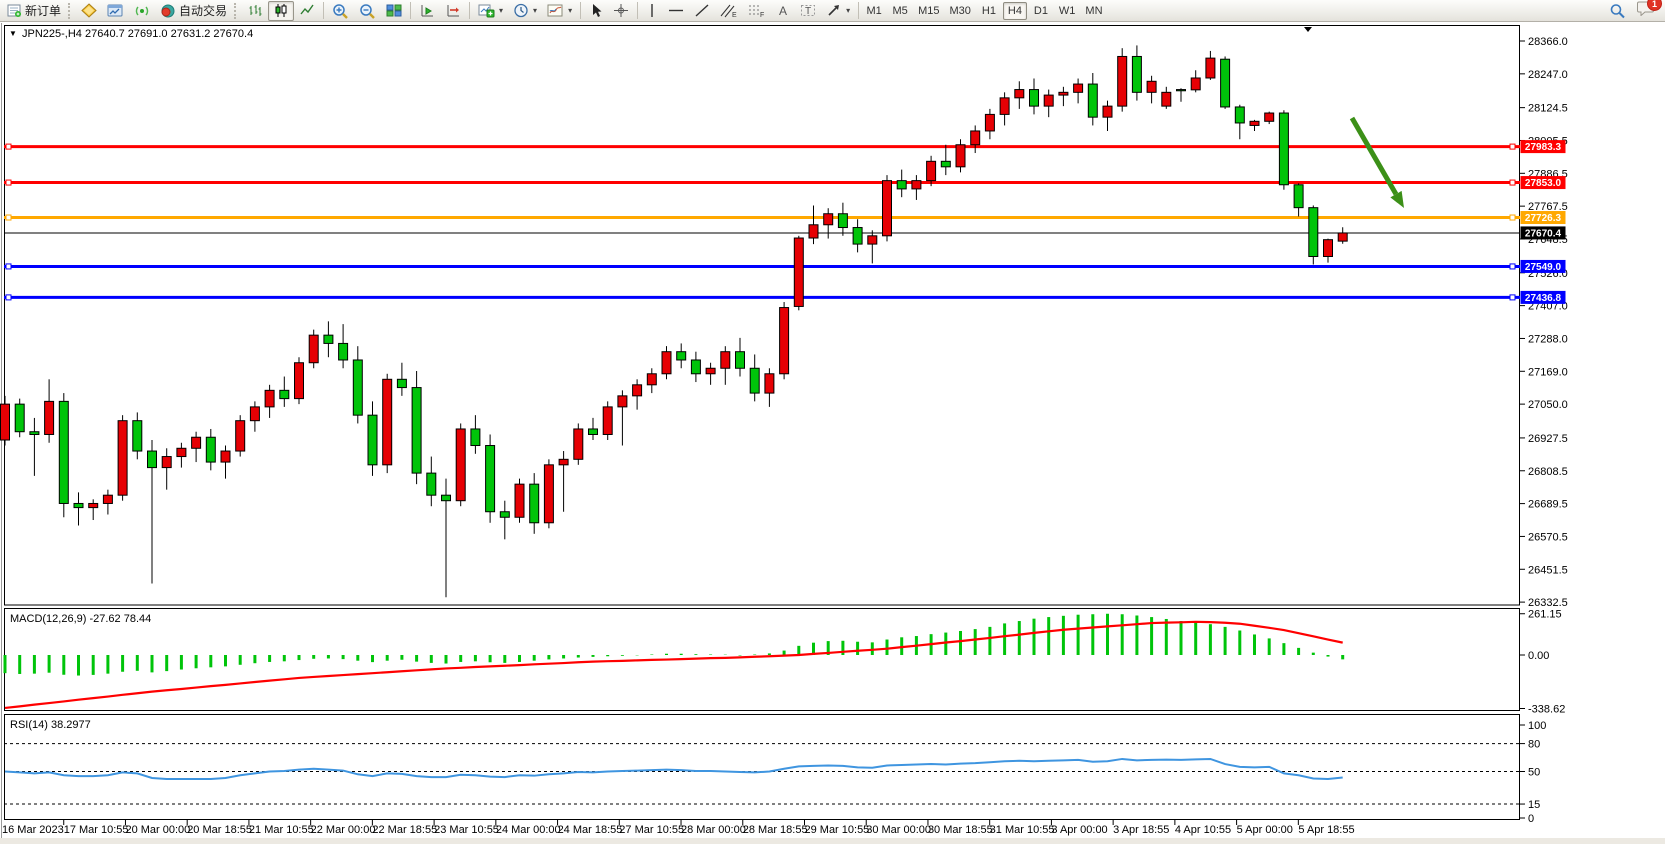  I want to click on metaeditor-button, so click(89, 11).